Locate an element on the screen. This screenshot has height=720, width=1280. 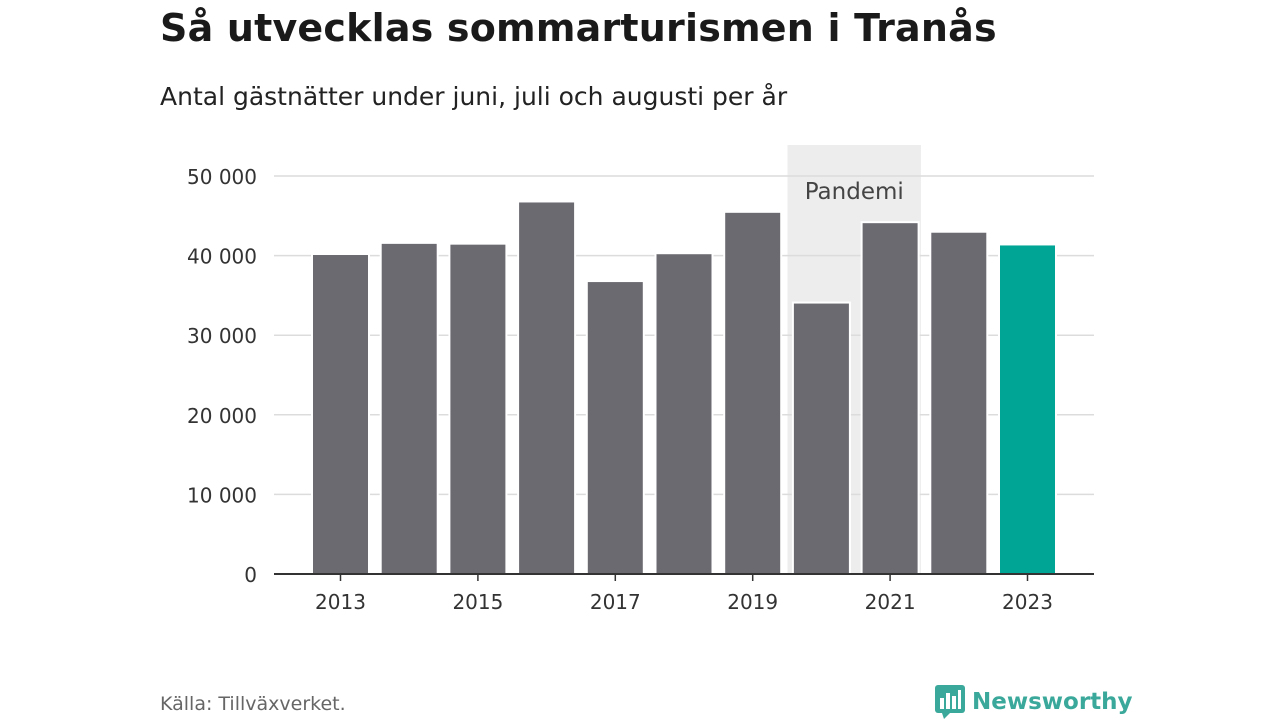
y-tick-label: 50 000 is located at coordinates (222, 177).